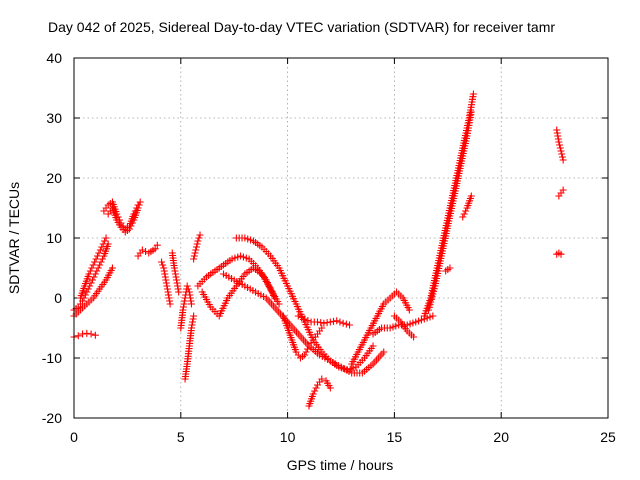  What do you see at coordinates (340, 465) in the screenshot?
I see `x-axis-title: GPS time / hours` at bounding box center [340, 465].